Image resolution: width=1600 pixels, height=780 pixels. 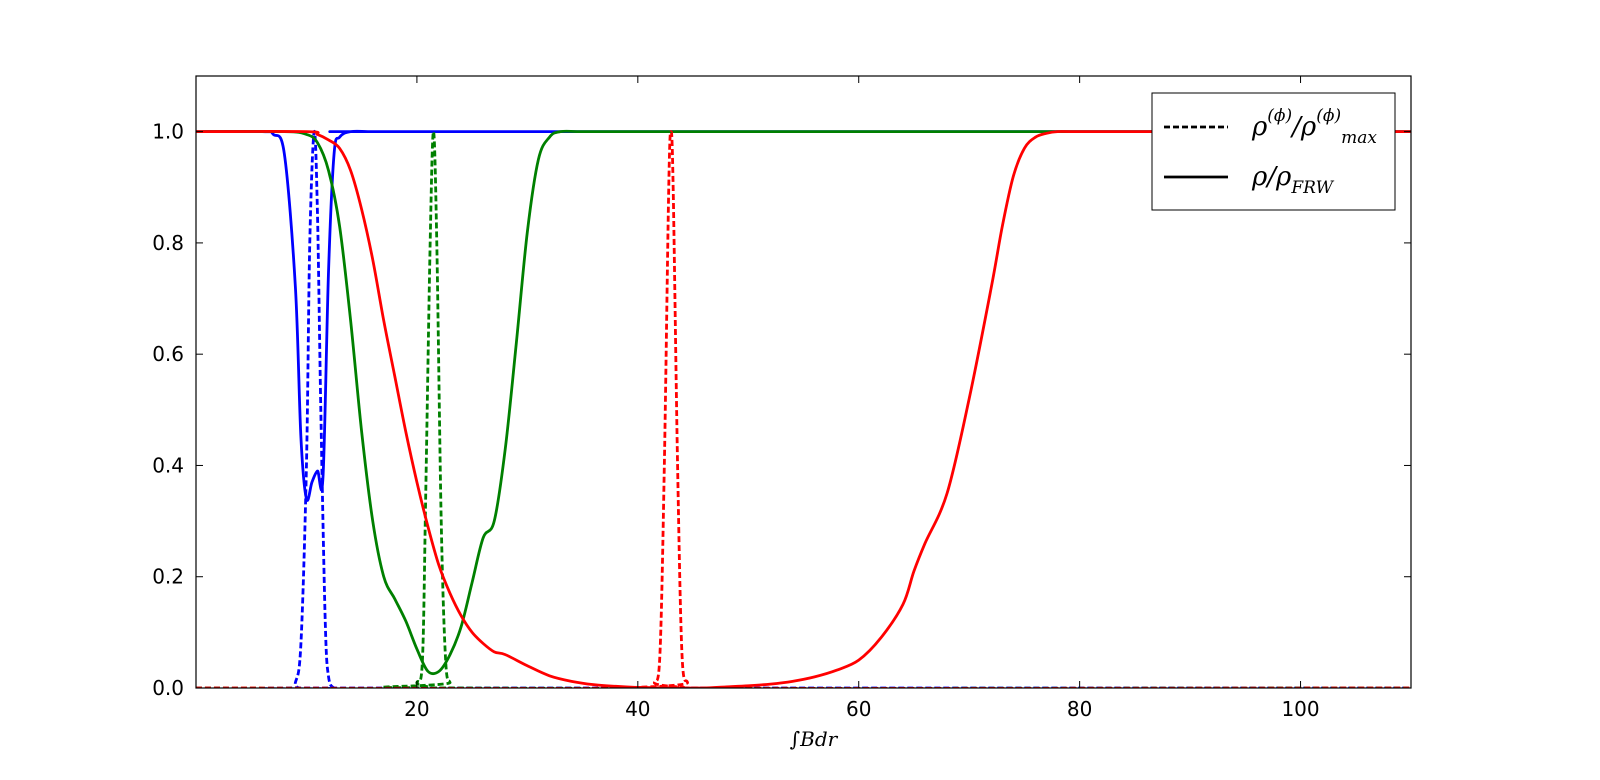 What do you see at coordinates (416, 709) in the screenshot?
I see `x-tick-label: 20` at bounding box center [416, 709].